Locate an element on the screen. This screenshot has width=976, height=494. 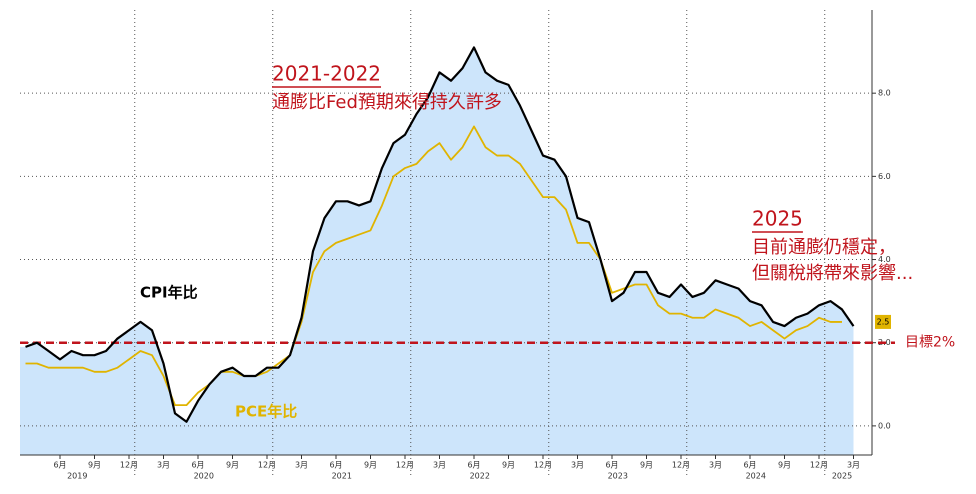
year-label: 2019 is located at coordinates (77, 476).